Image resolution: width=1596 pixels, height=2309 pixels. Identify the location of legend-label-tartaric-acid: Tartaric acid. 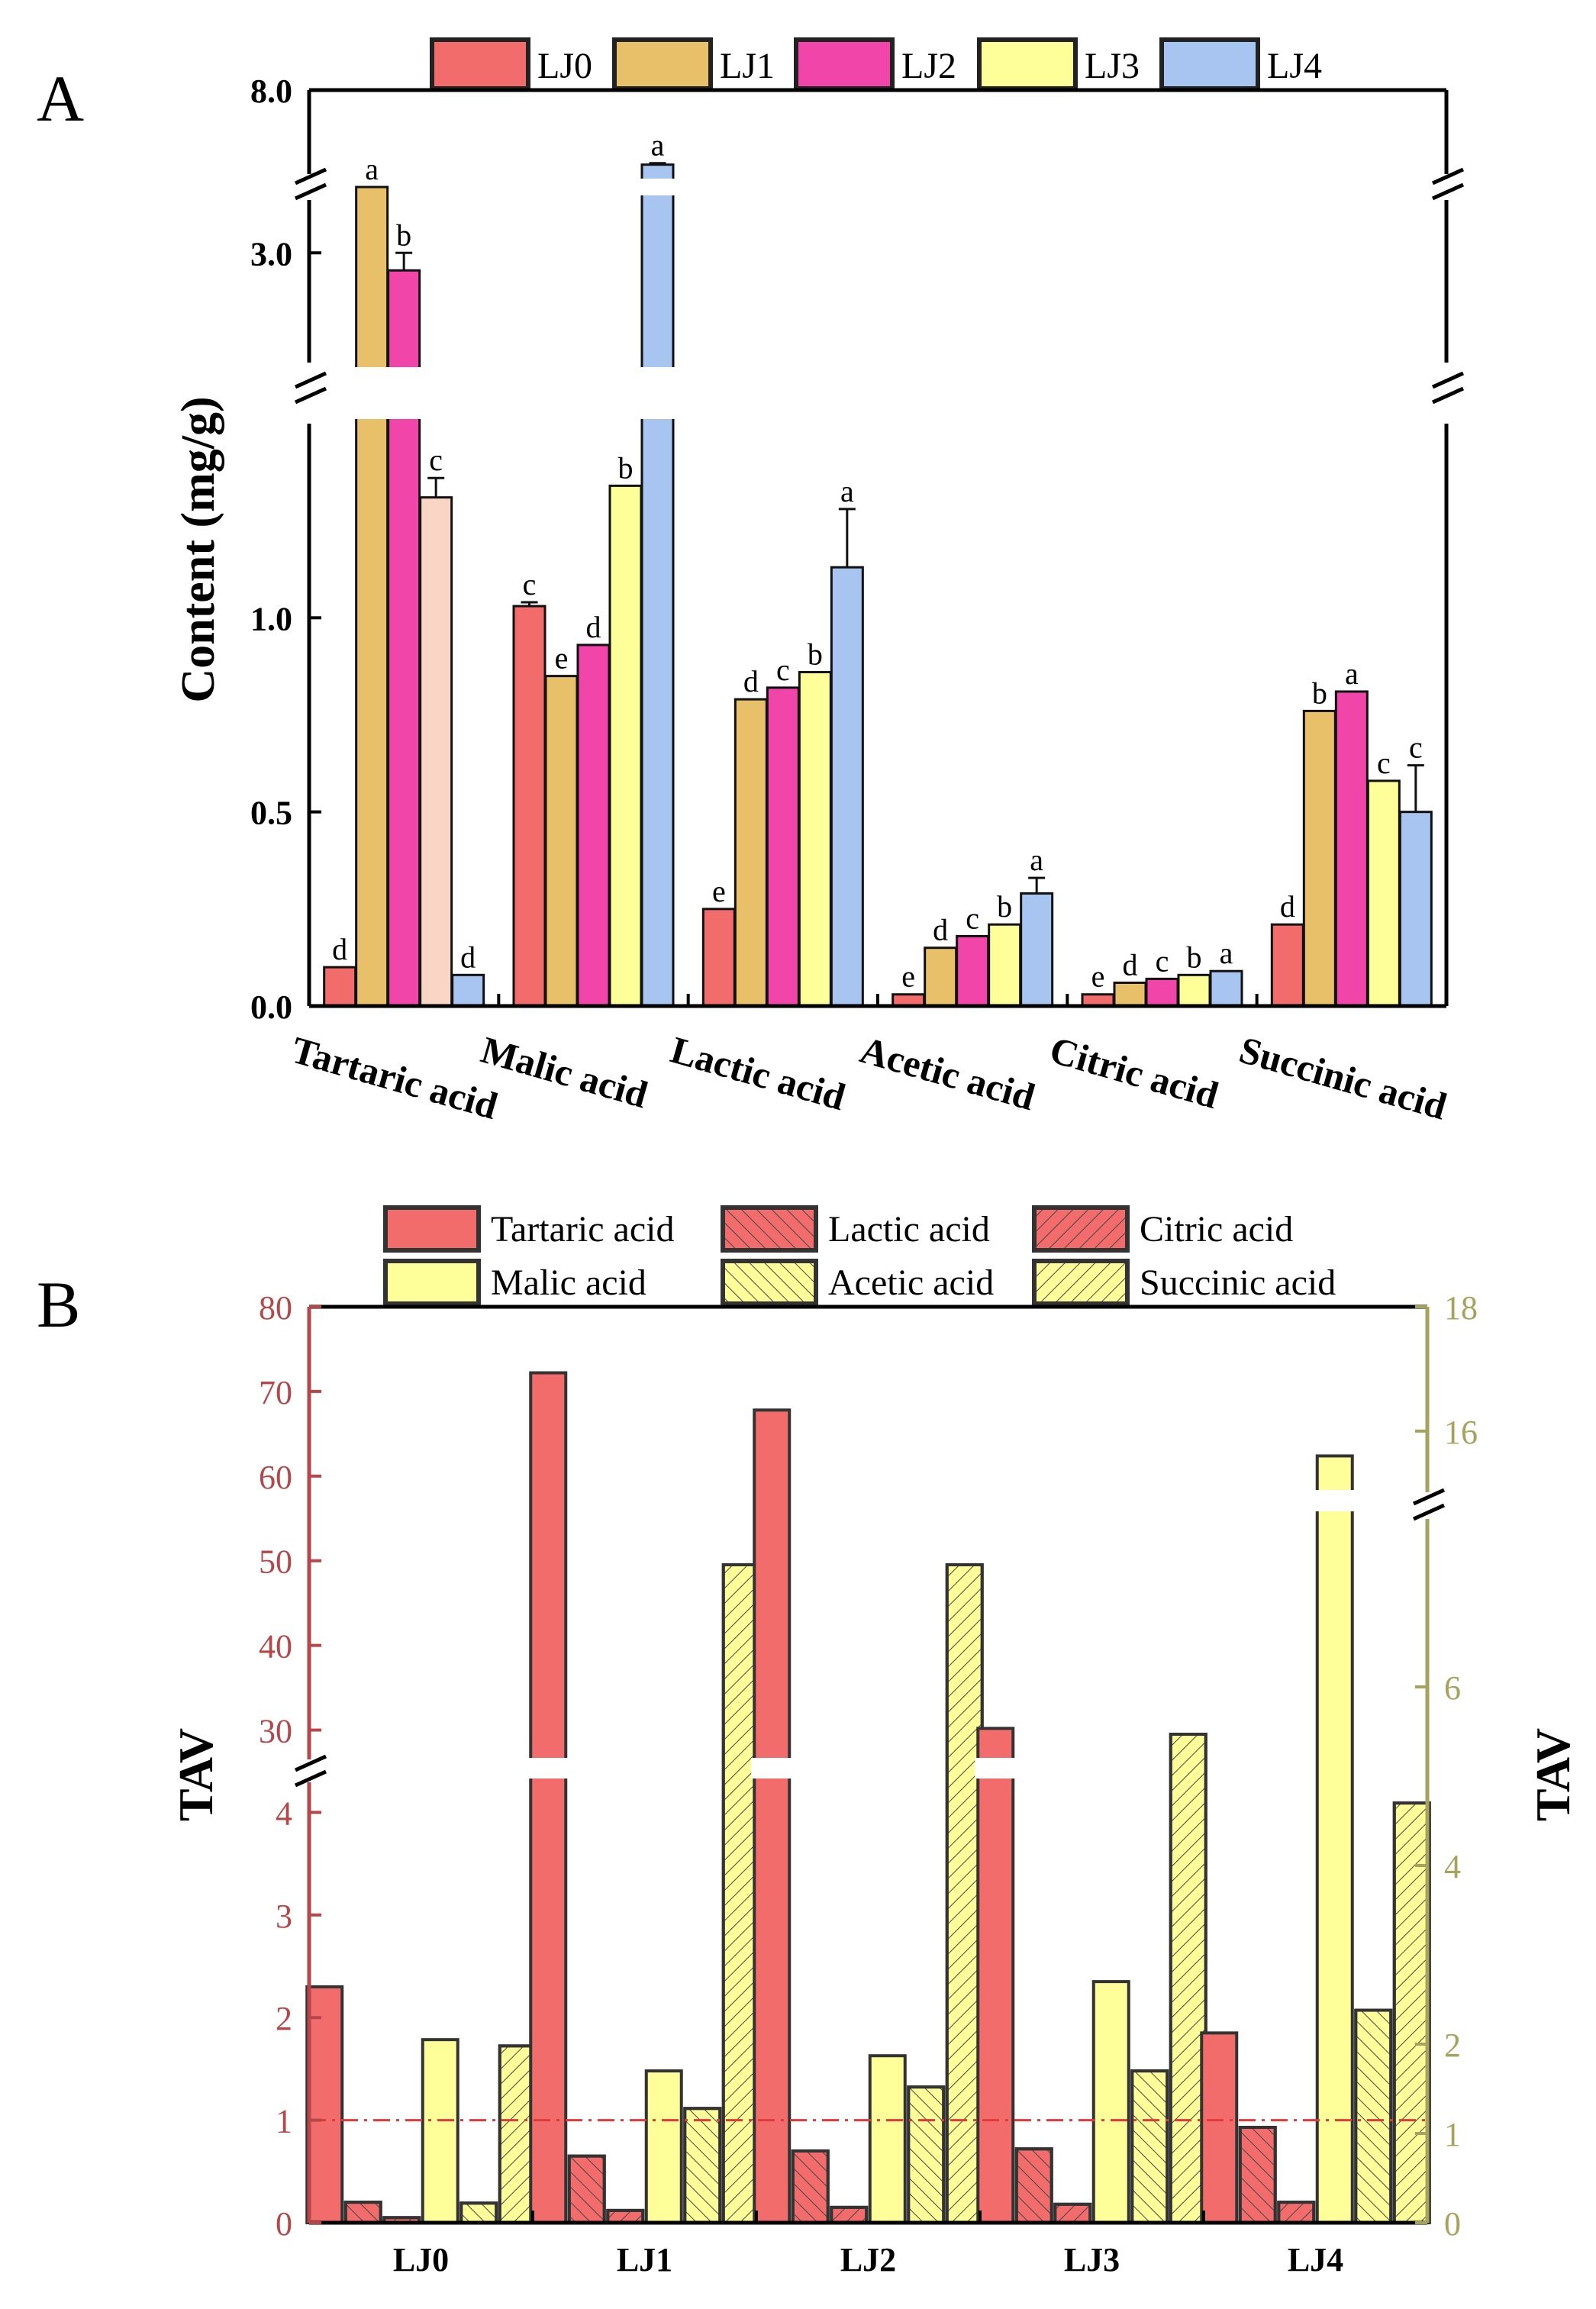
(582, 1229).